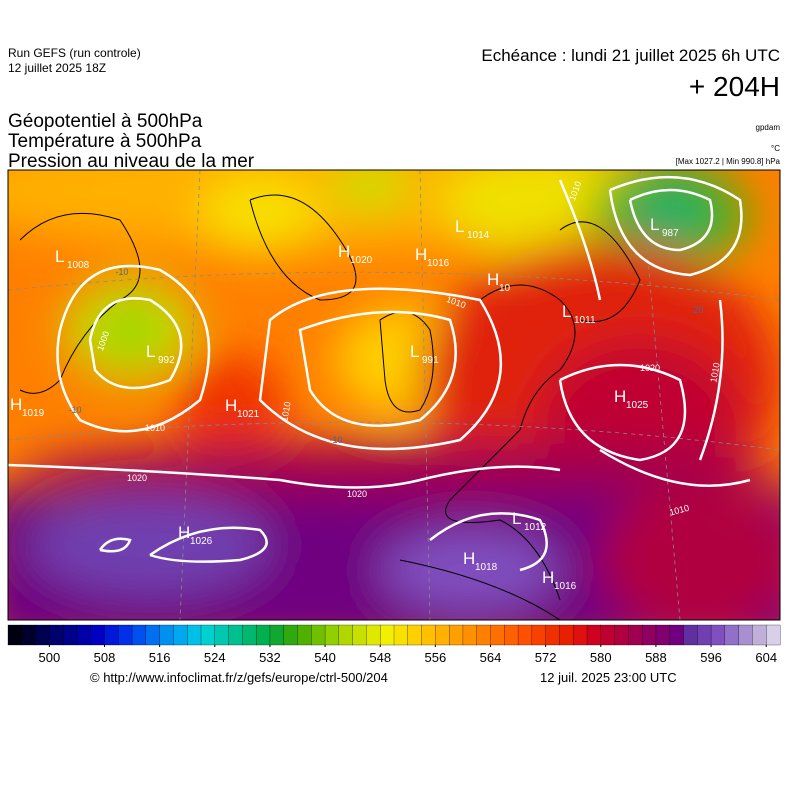 This screenshot has width=788, height=789. What do you see at coordinates (105, 141) in the screenshot?
I see `title-temperature: Température à 500hPa` at bounding box center [105, 141].